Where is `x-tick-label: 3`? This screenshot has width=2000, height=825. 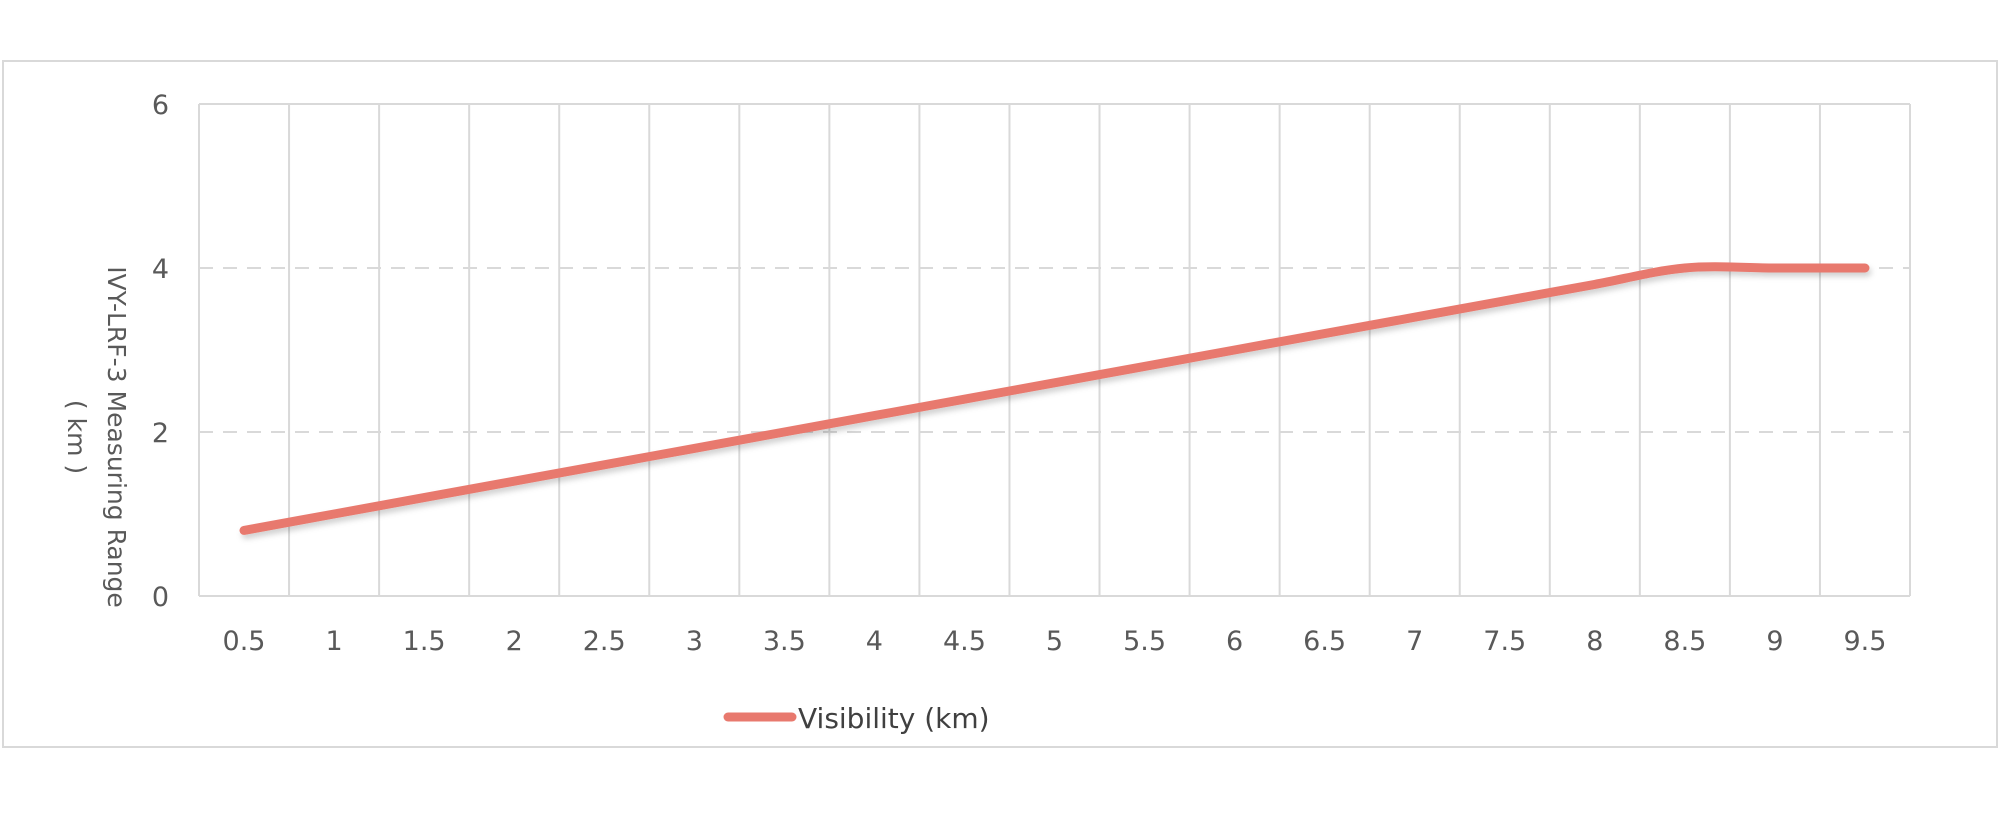
x-tick-label: 3 is located at coordinates (694, 641).